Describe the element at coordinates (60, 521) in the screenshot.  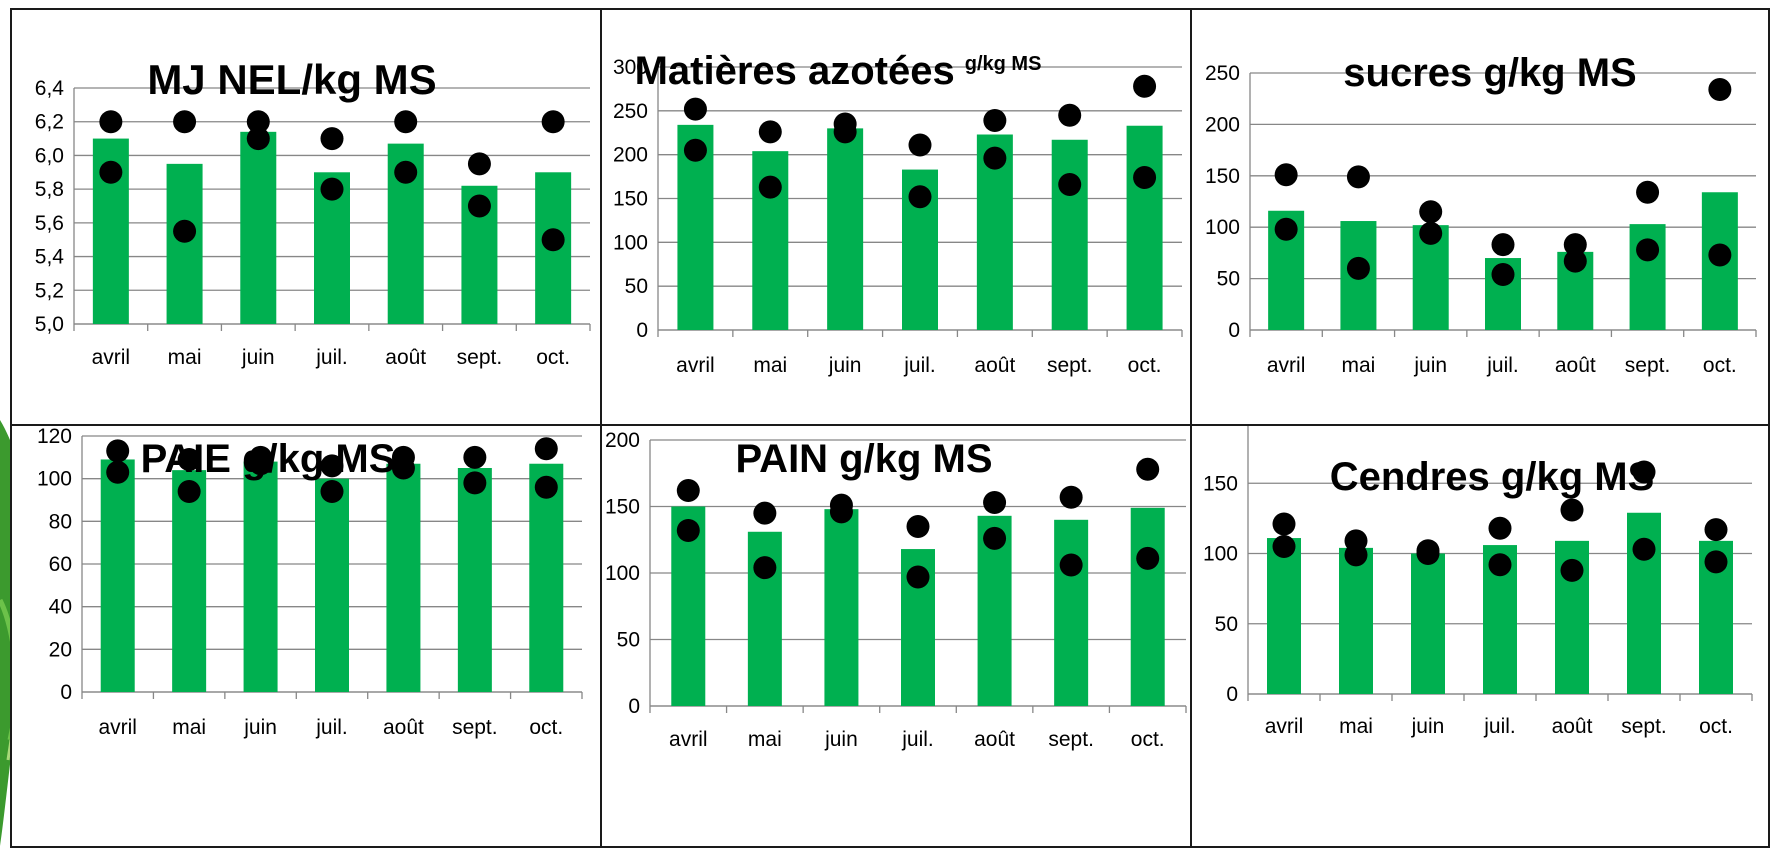
I see `y-tick-label: 80` at that location.